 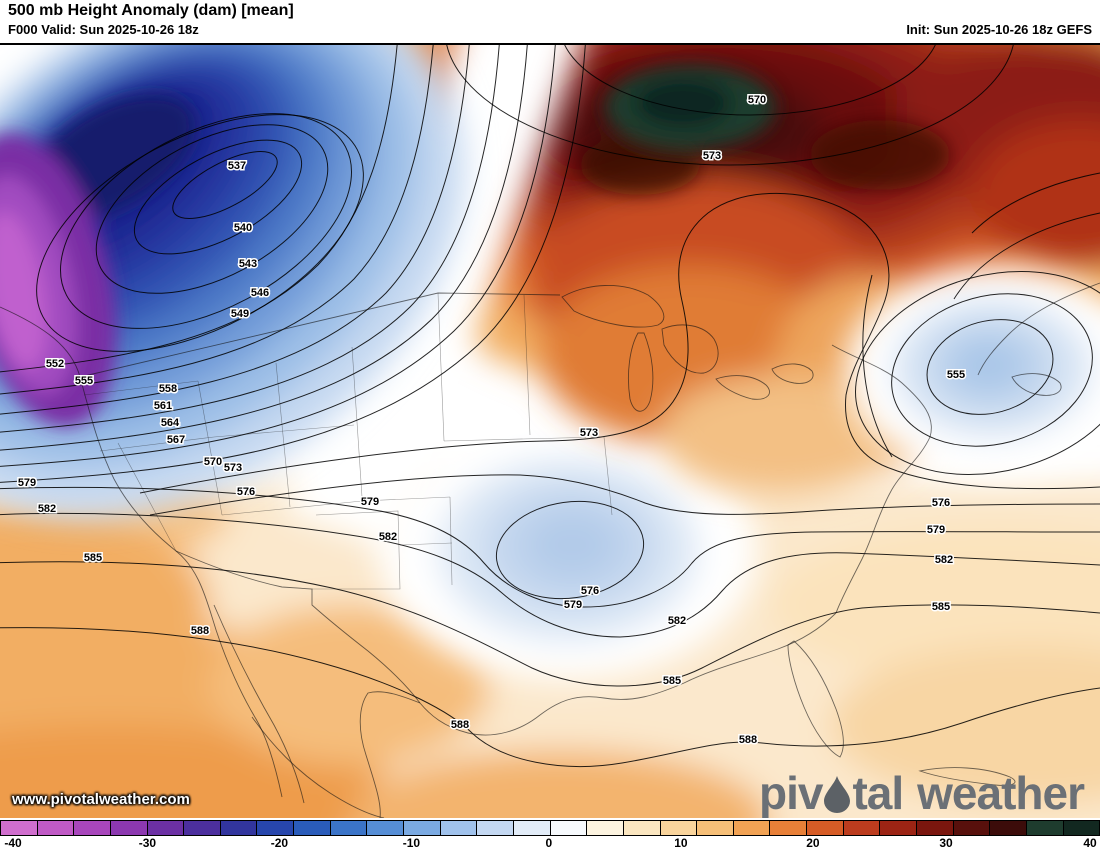 What do you see at coordinates (176, 440) in the screenshot?
I see `contour-label: 567` at bounding box center [176, 440].